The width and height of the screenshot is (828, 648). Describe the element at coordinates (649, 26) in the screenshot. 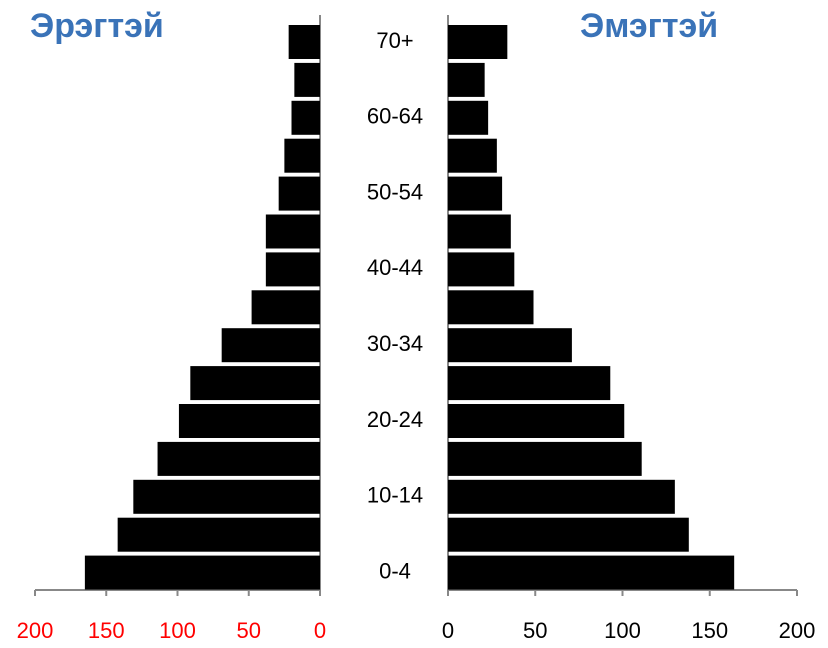

I see `panel-title: Эмэгтэй` at that location.